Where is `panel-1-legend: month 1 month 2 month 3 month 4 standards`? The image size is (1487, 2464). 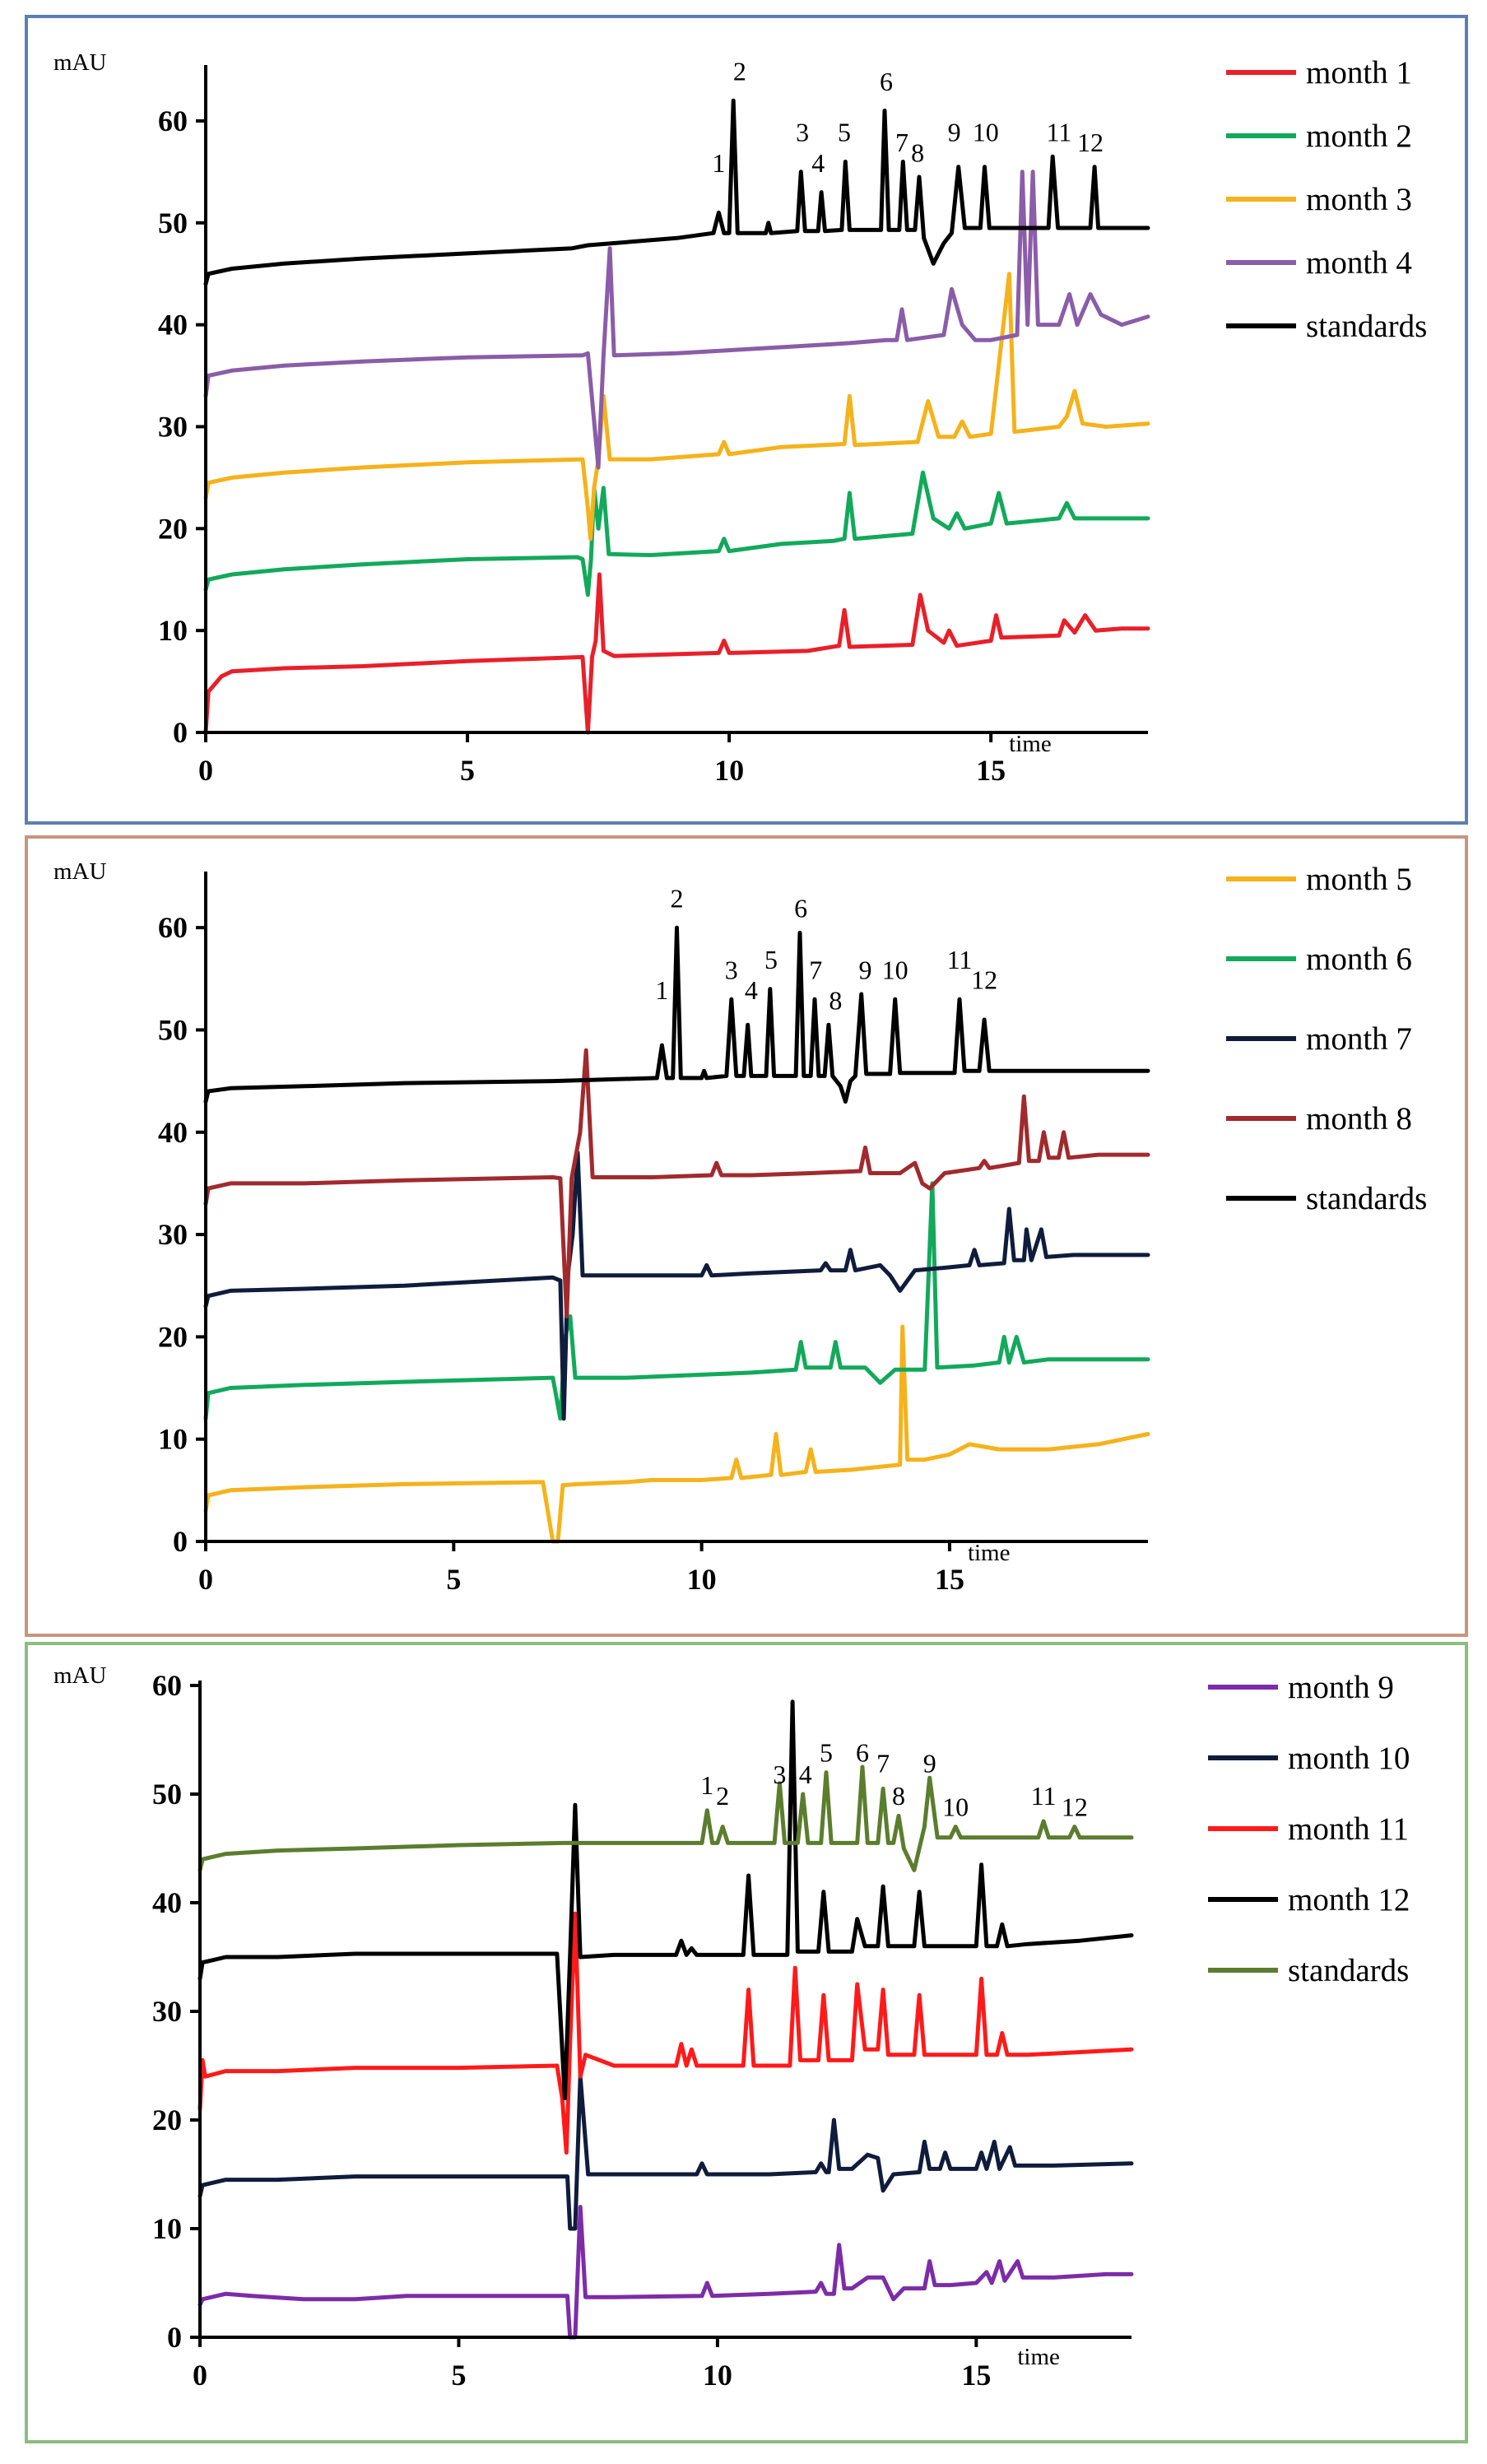
panel-1-legend: month 1 month 2 month 3 month 4 standards is located at coordinates (1326, 199).